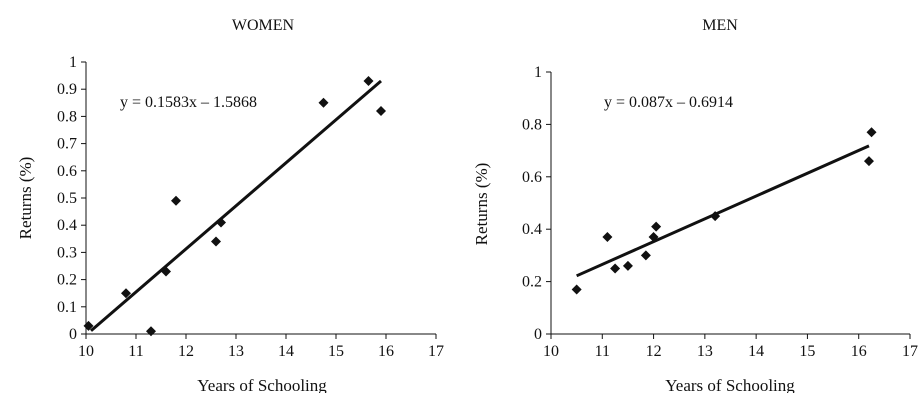  What do you see at coordinates (67, 198) in the screenshot?
I see `y-tick-label: 0.5` at bounding box center [67, 198].